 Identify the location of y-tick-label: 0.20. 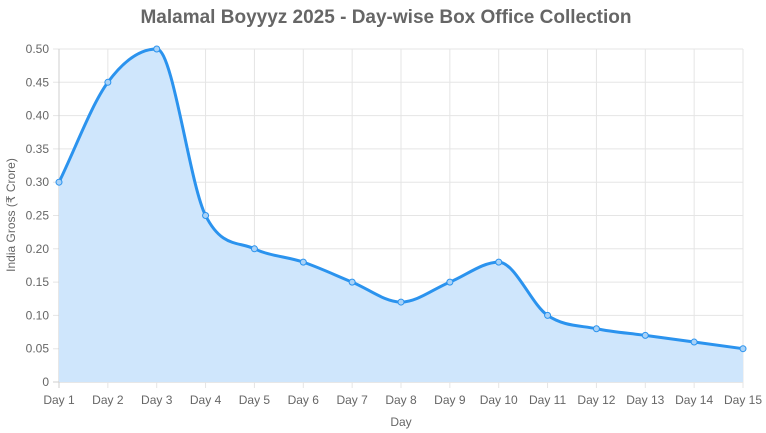
(38, 249).